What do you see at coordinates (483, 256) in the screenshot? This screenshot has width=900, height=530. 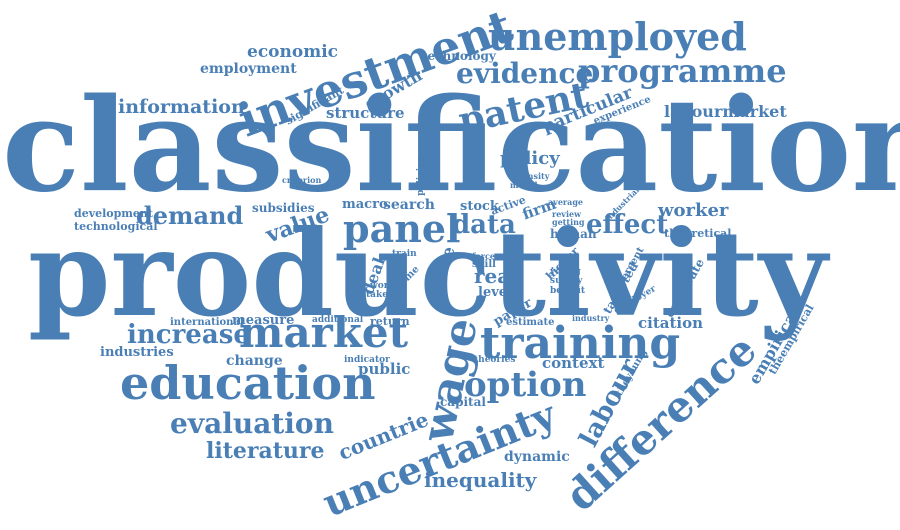 I see `word-force: force` at bounding box center [483, 256].